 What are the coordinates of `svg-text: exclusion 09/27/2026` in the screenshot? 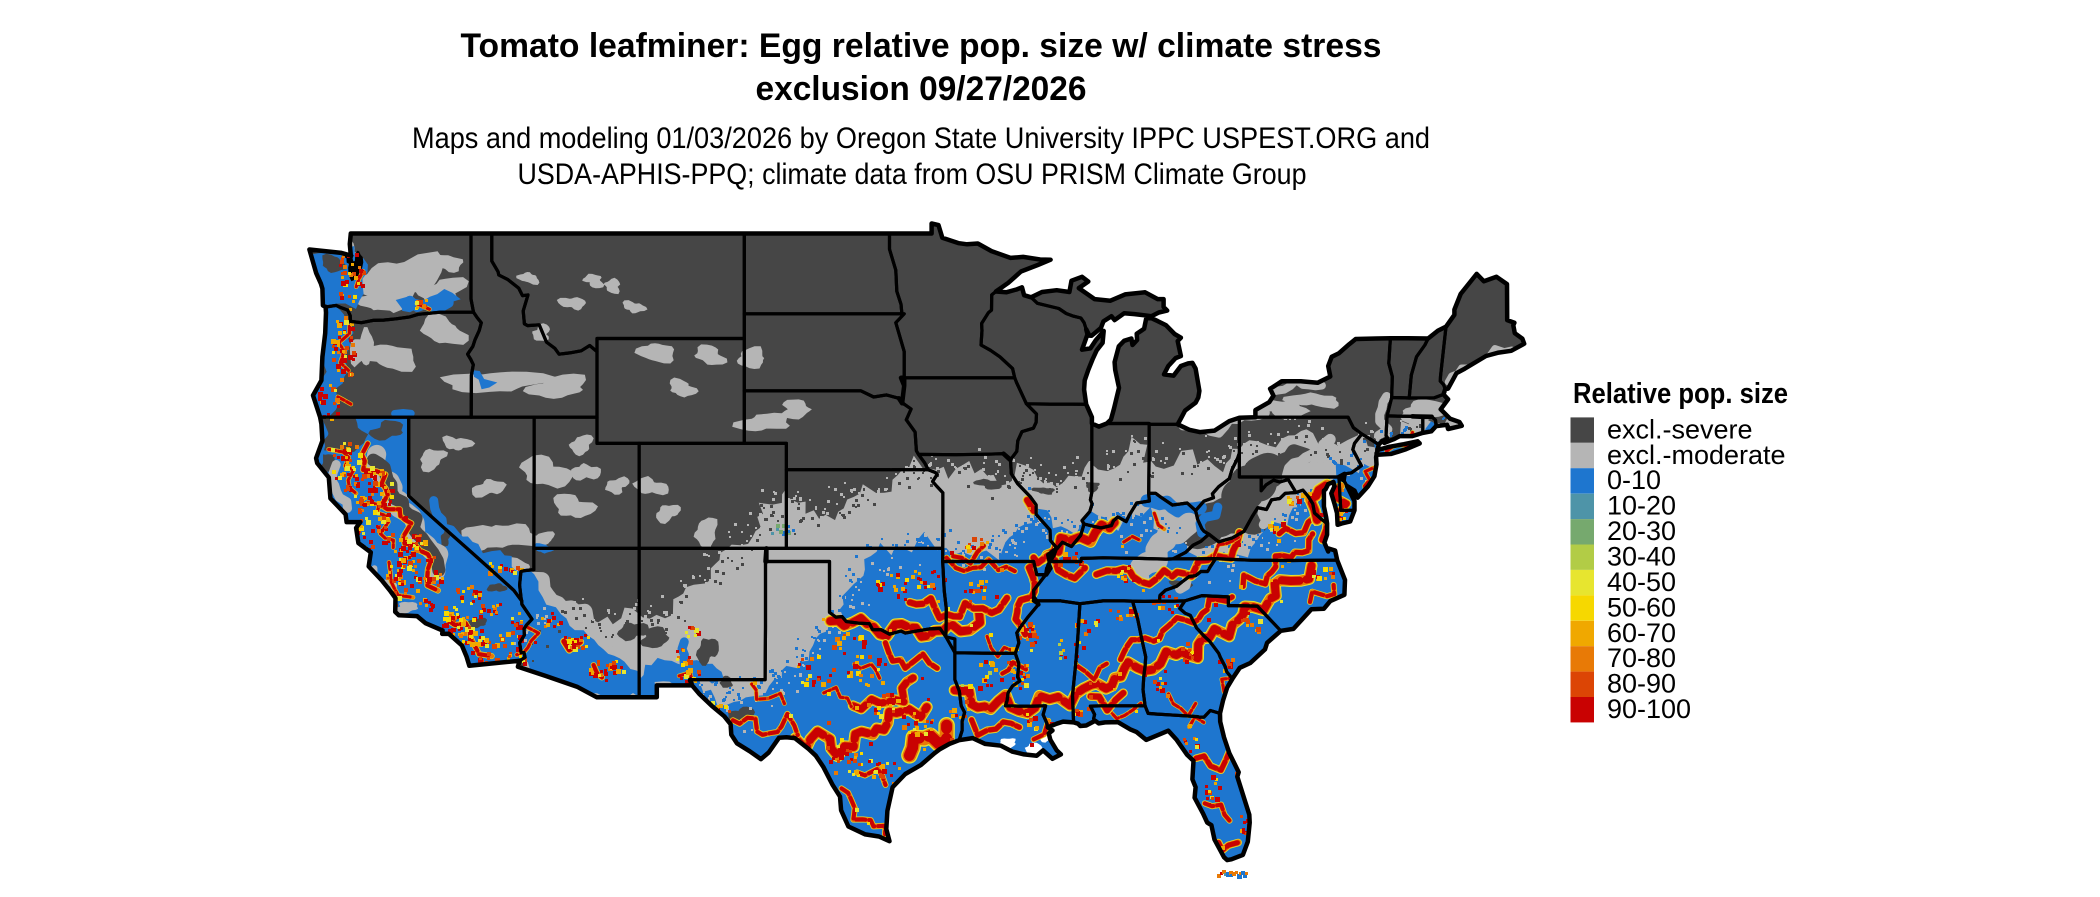 It's located at (921, 89).